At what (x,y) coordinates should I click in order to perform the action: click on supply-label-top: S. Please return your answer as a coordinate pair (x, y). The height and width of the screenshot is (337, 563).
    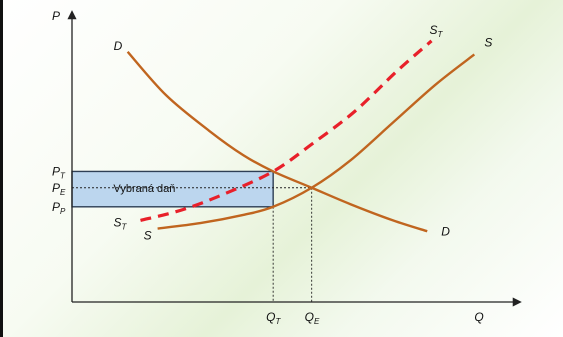
    Looking at the image, I should click on (488, 42).